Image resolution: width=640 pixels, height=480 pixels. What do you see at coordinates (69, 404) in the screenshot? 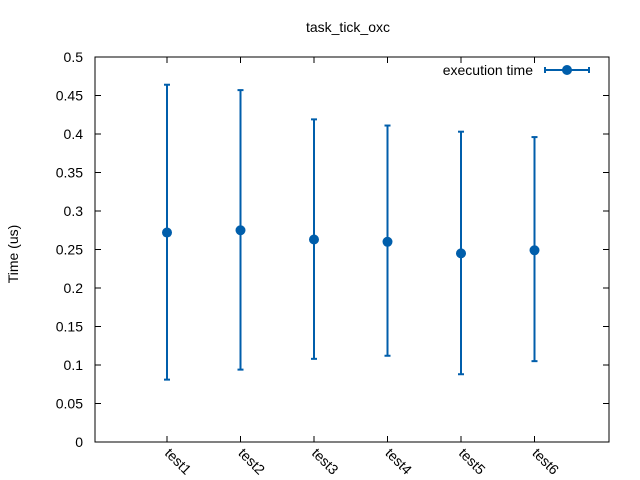
I see `y-tick-label: 0.05` at bounding box center [69, 404].